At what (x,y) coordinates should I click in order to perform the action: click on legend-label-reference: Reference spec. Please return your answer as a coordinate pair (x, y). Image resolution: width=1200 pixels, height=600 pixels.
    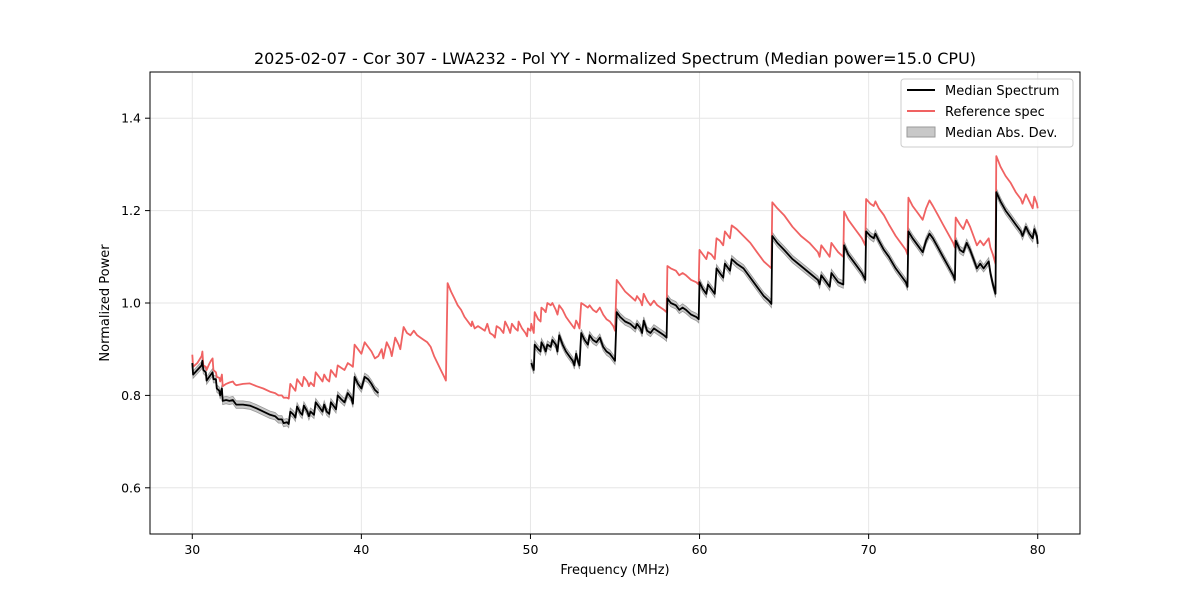
    Looking at the image, I should click on (995, 112).